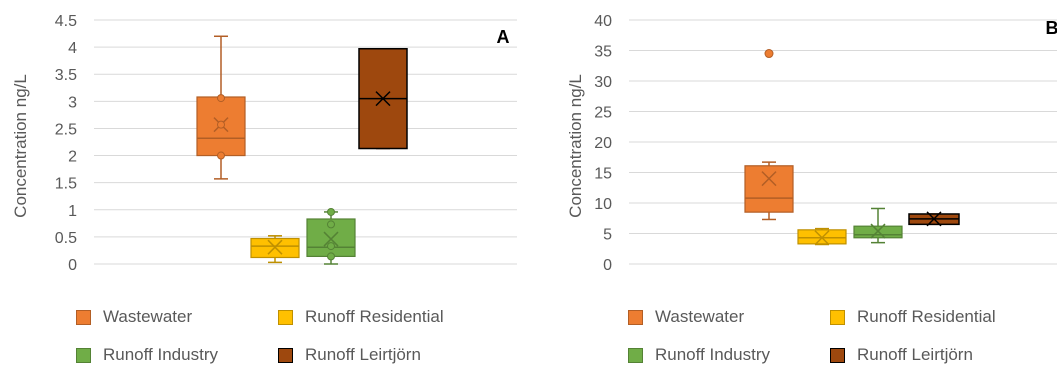  What do you see at coordinates (72, 157) in the screenshot?
I see `y-tick-label: 2` at bounding box center [72, 157].